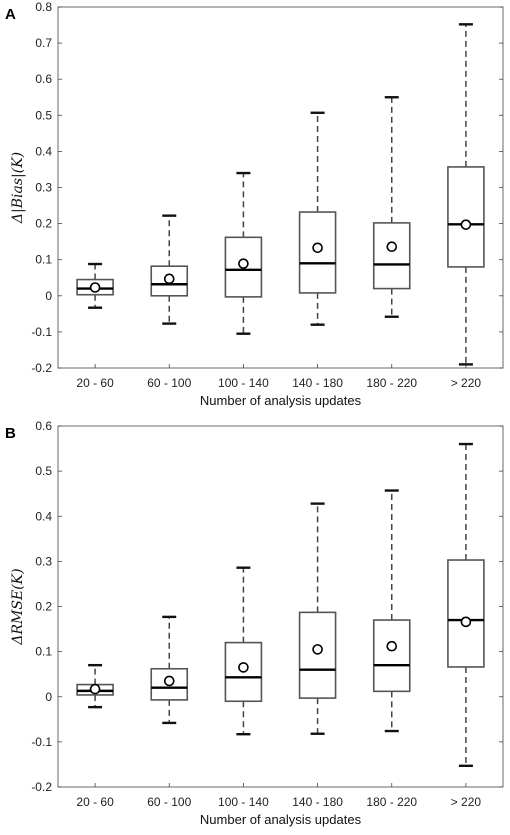 Image resolution: width=510 pixels, height=835 pixels. Describe the element at coordinates (10, 433) in the screenshot. I see `panel-letter: B` at that location.